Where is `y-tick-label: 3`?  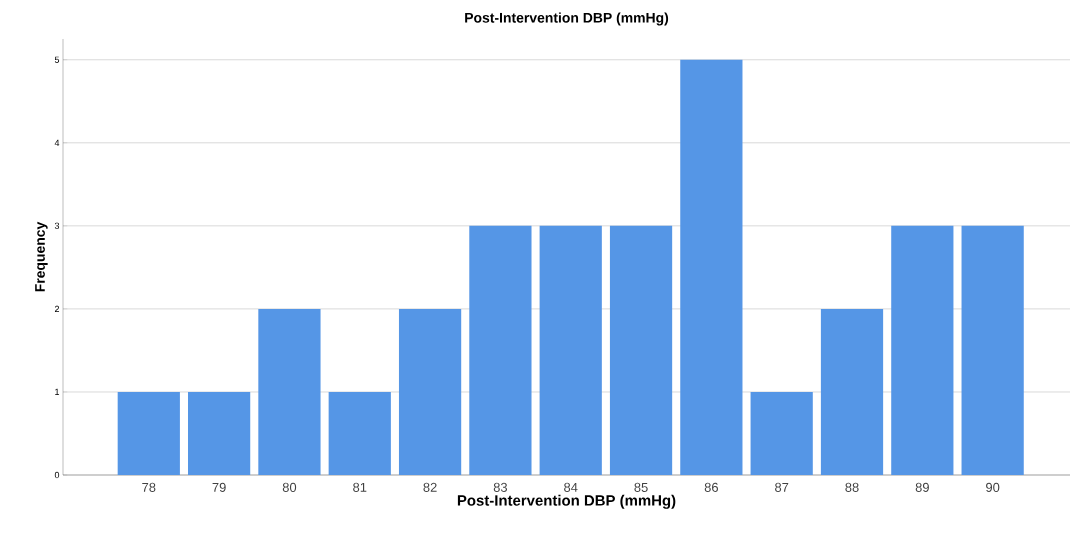 y-tick-label: 3 is located at coordinates (57, 226).